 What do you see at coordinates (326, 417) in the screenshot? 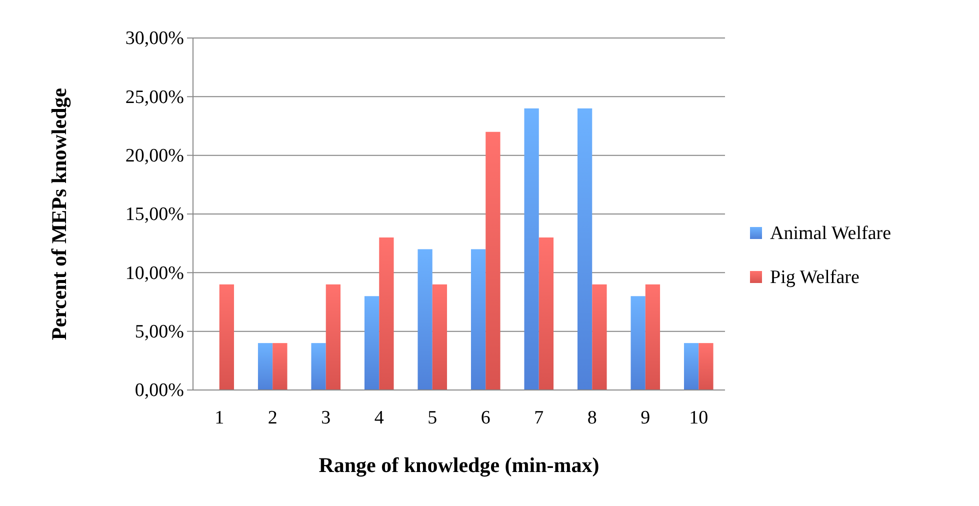
I see `x-tick-label: 3` at bounding box center [326, 417].